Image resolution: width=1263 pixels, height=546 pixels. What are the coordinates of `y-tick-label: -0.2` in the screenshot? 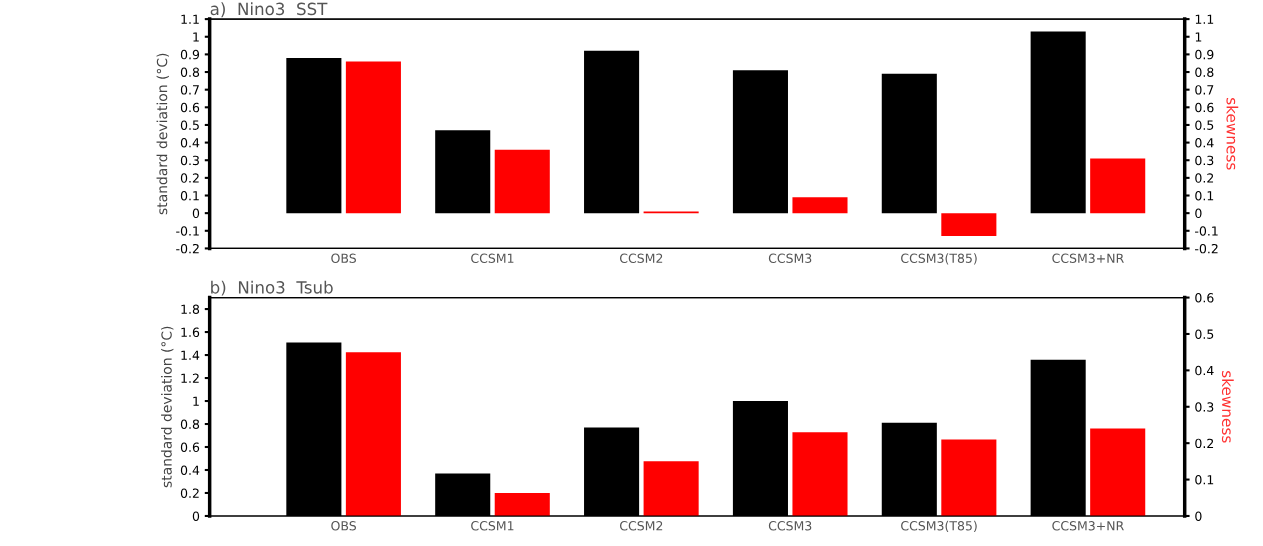 It's located at (187, 248).